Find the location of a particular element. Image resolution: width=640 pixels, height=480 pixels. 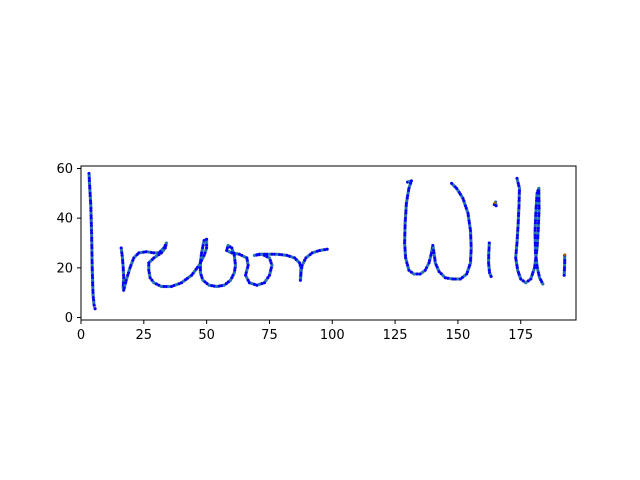

x-tick-label: 100 is located at coordinates (332, 335).